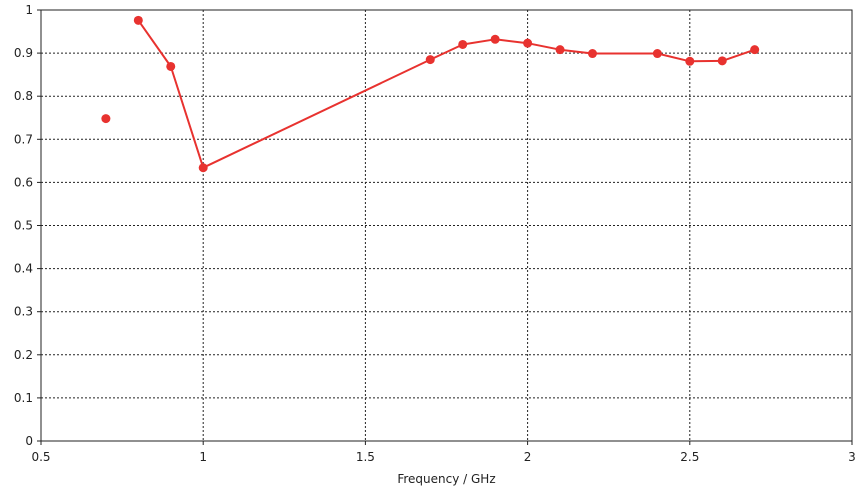 This screenshot has height=495, width=857. Describe the element at coordinates (23, 182) in the screenshot. I see `y-tick-label: 0.6` at that location.